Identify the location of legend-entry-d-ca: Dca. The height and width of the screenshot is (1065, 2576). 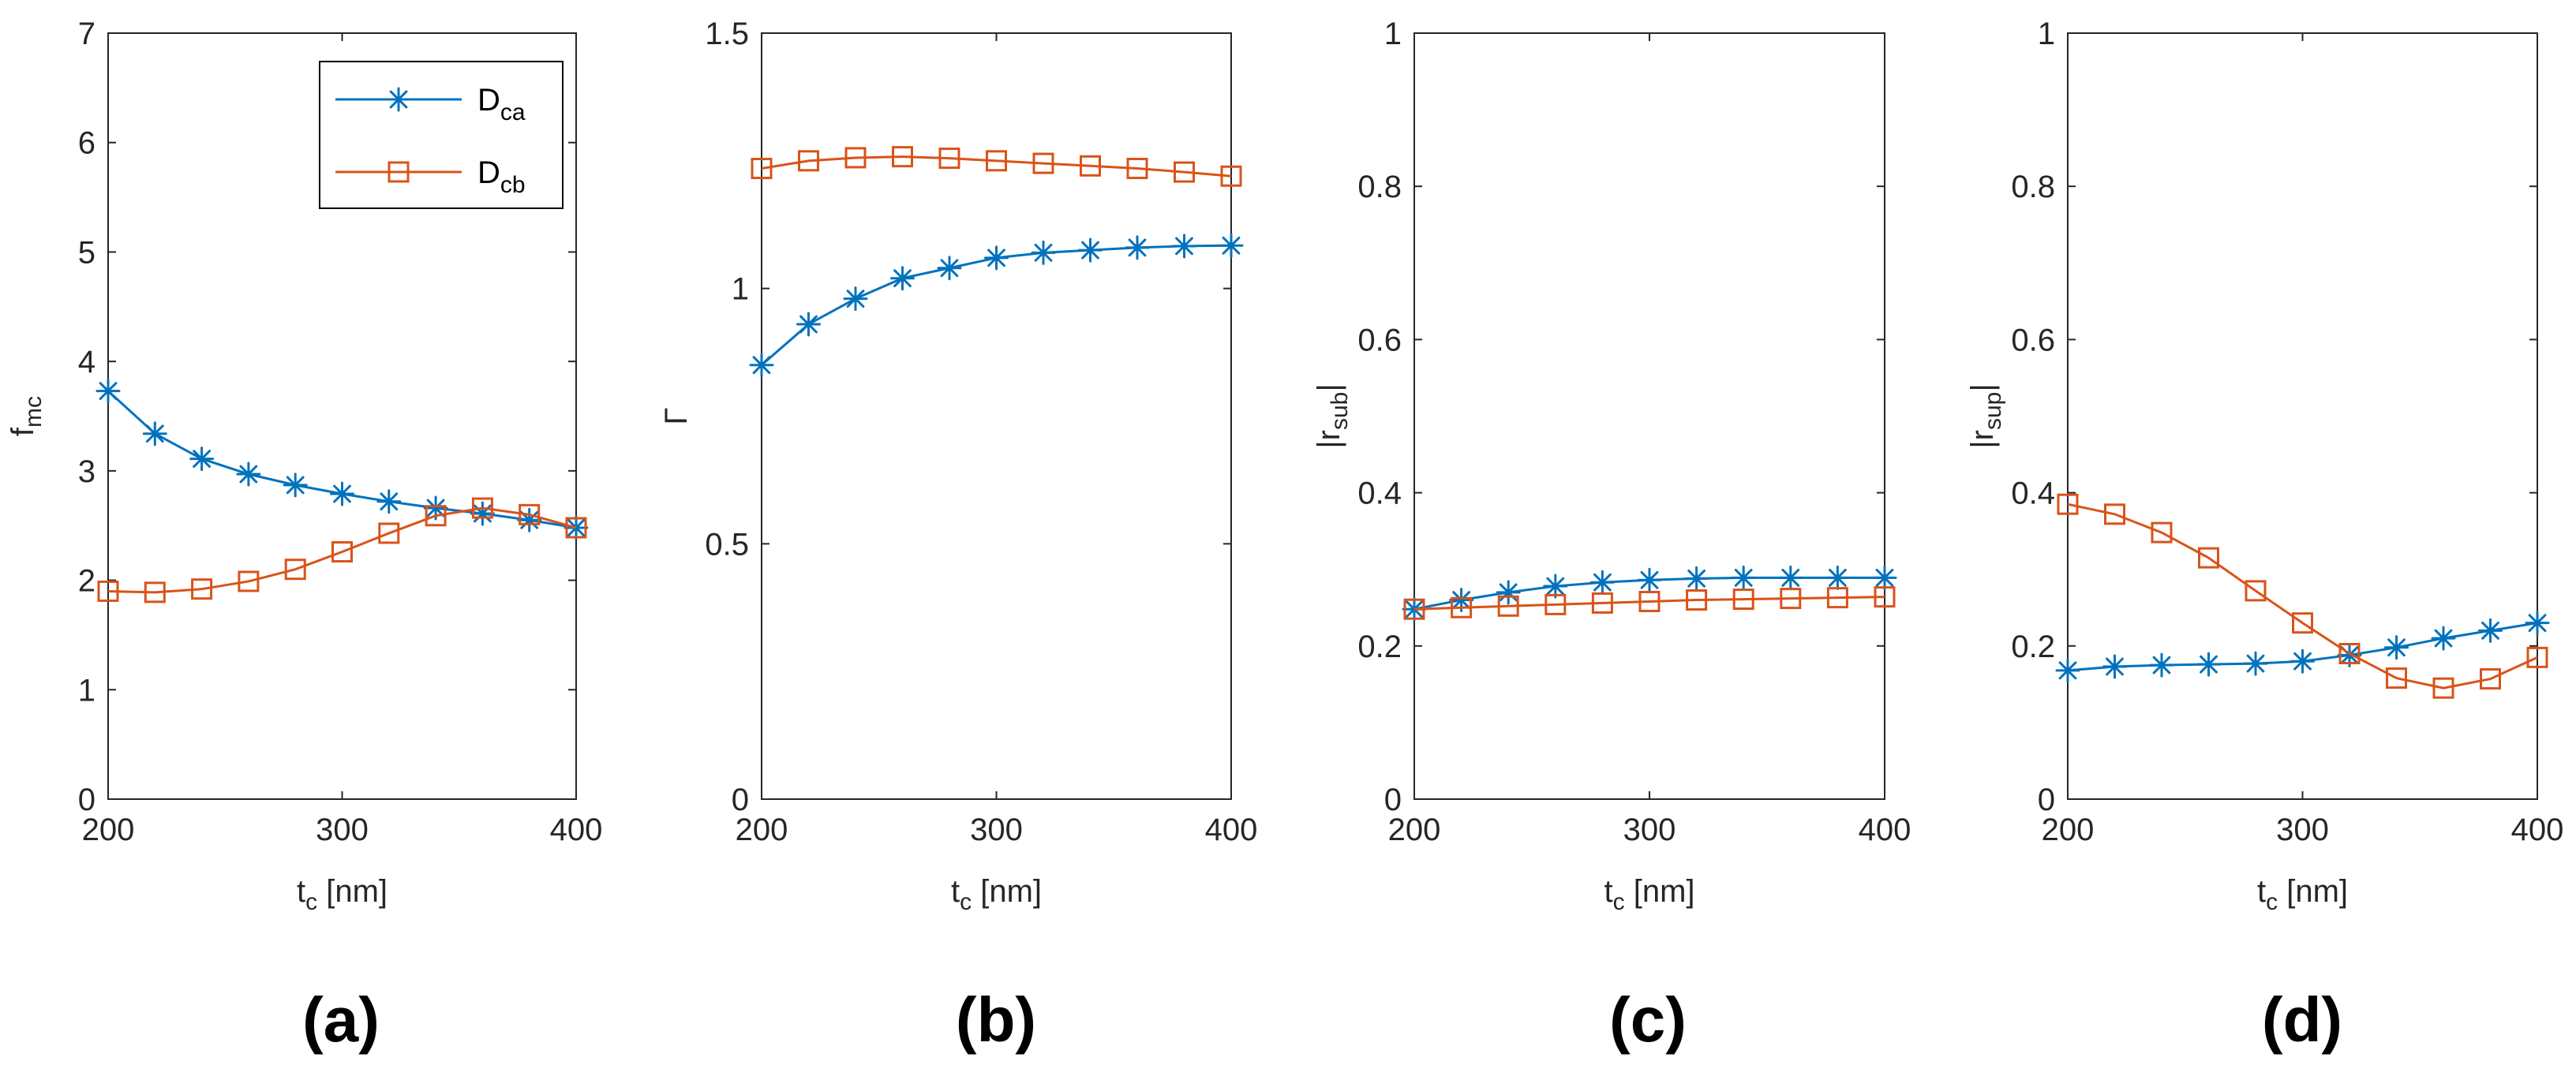
(430, 104).